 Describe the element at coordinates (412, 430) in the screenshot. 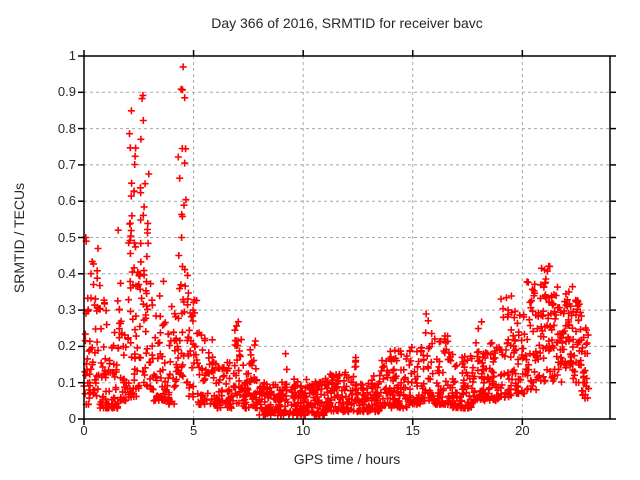

I see `x-tick-label: 15` at that location.